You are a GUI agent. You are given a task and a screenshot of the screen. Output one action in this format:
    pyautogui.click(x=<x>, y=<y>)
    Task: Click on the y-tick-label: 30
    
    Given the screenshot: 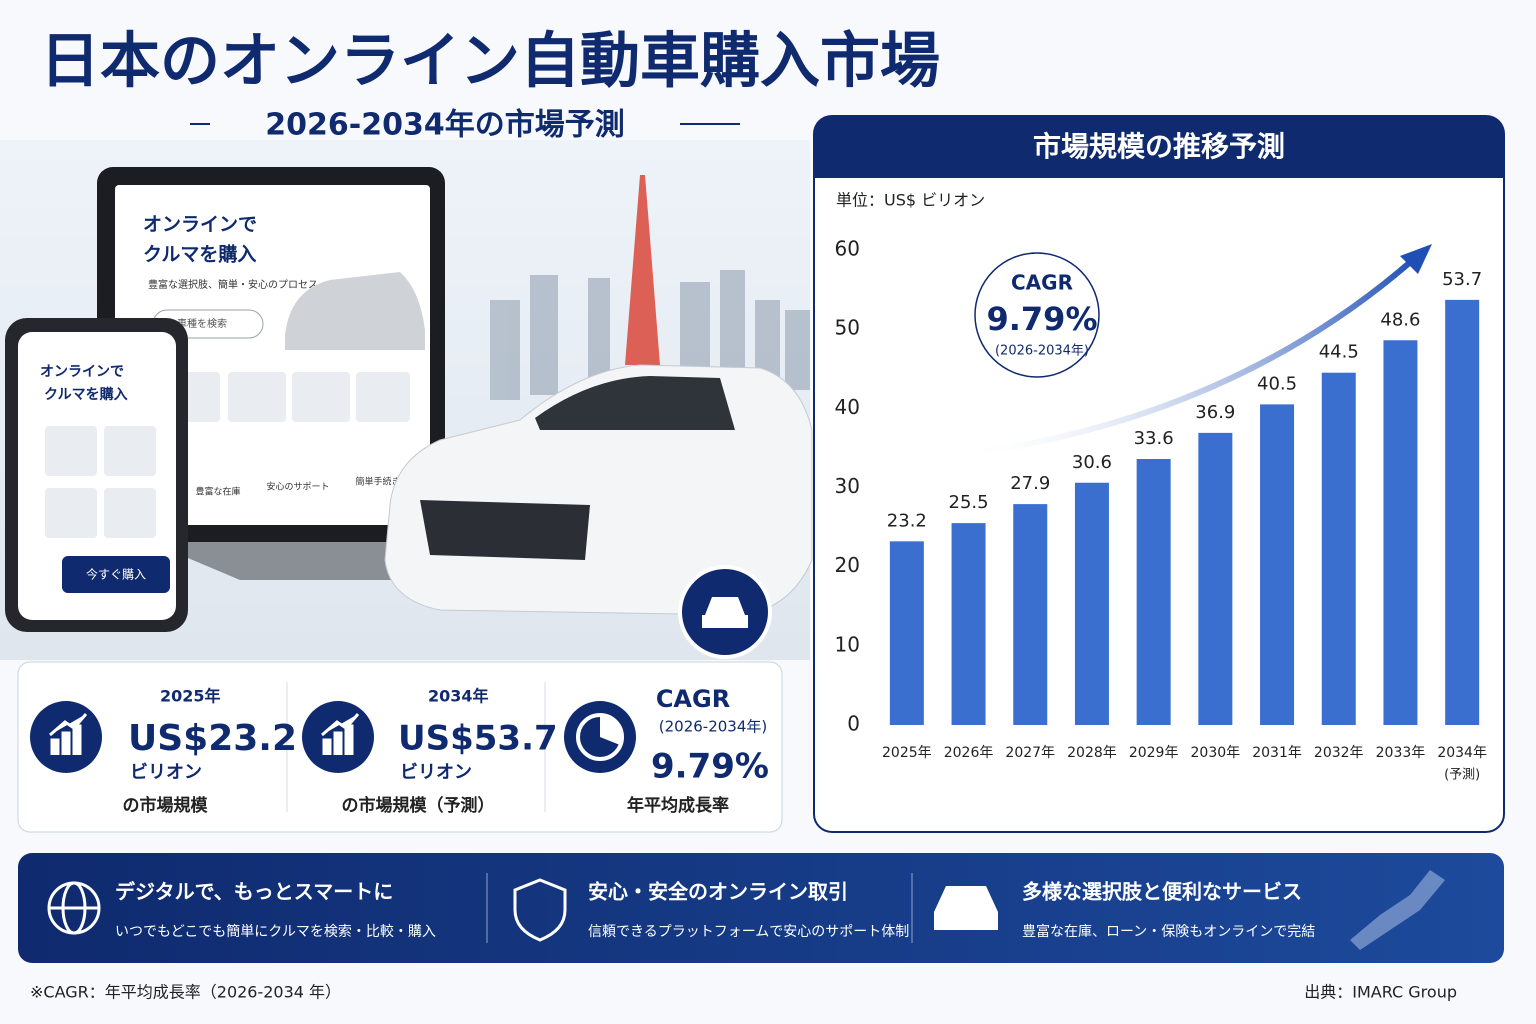 What is the action you would take?
    pyautogui.click(x=847, y=486)
    